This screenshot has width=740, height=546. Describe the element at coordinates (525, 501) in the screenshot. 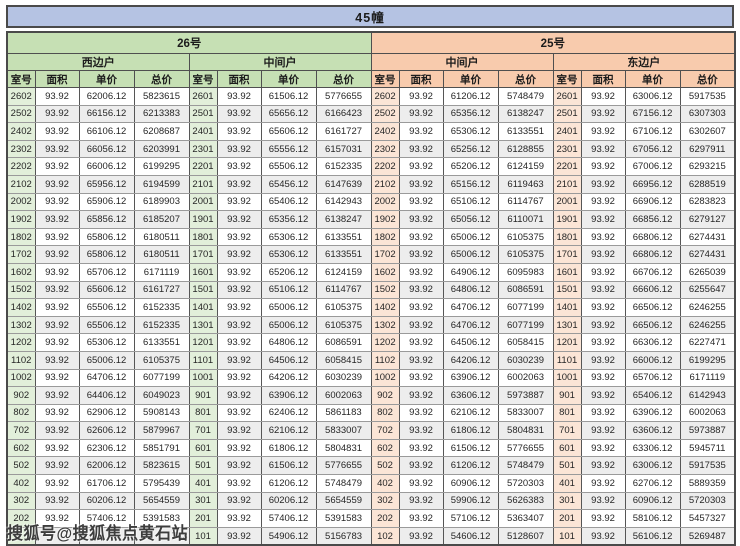

I see `cell-total-price: 5626383` at that location.